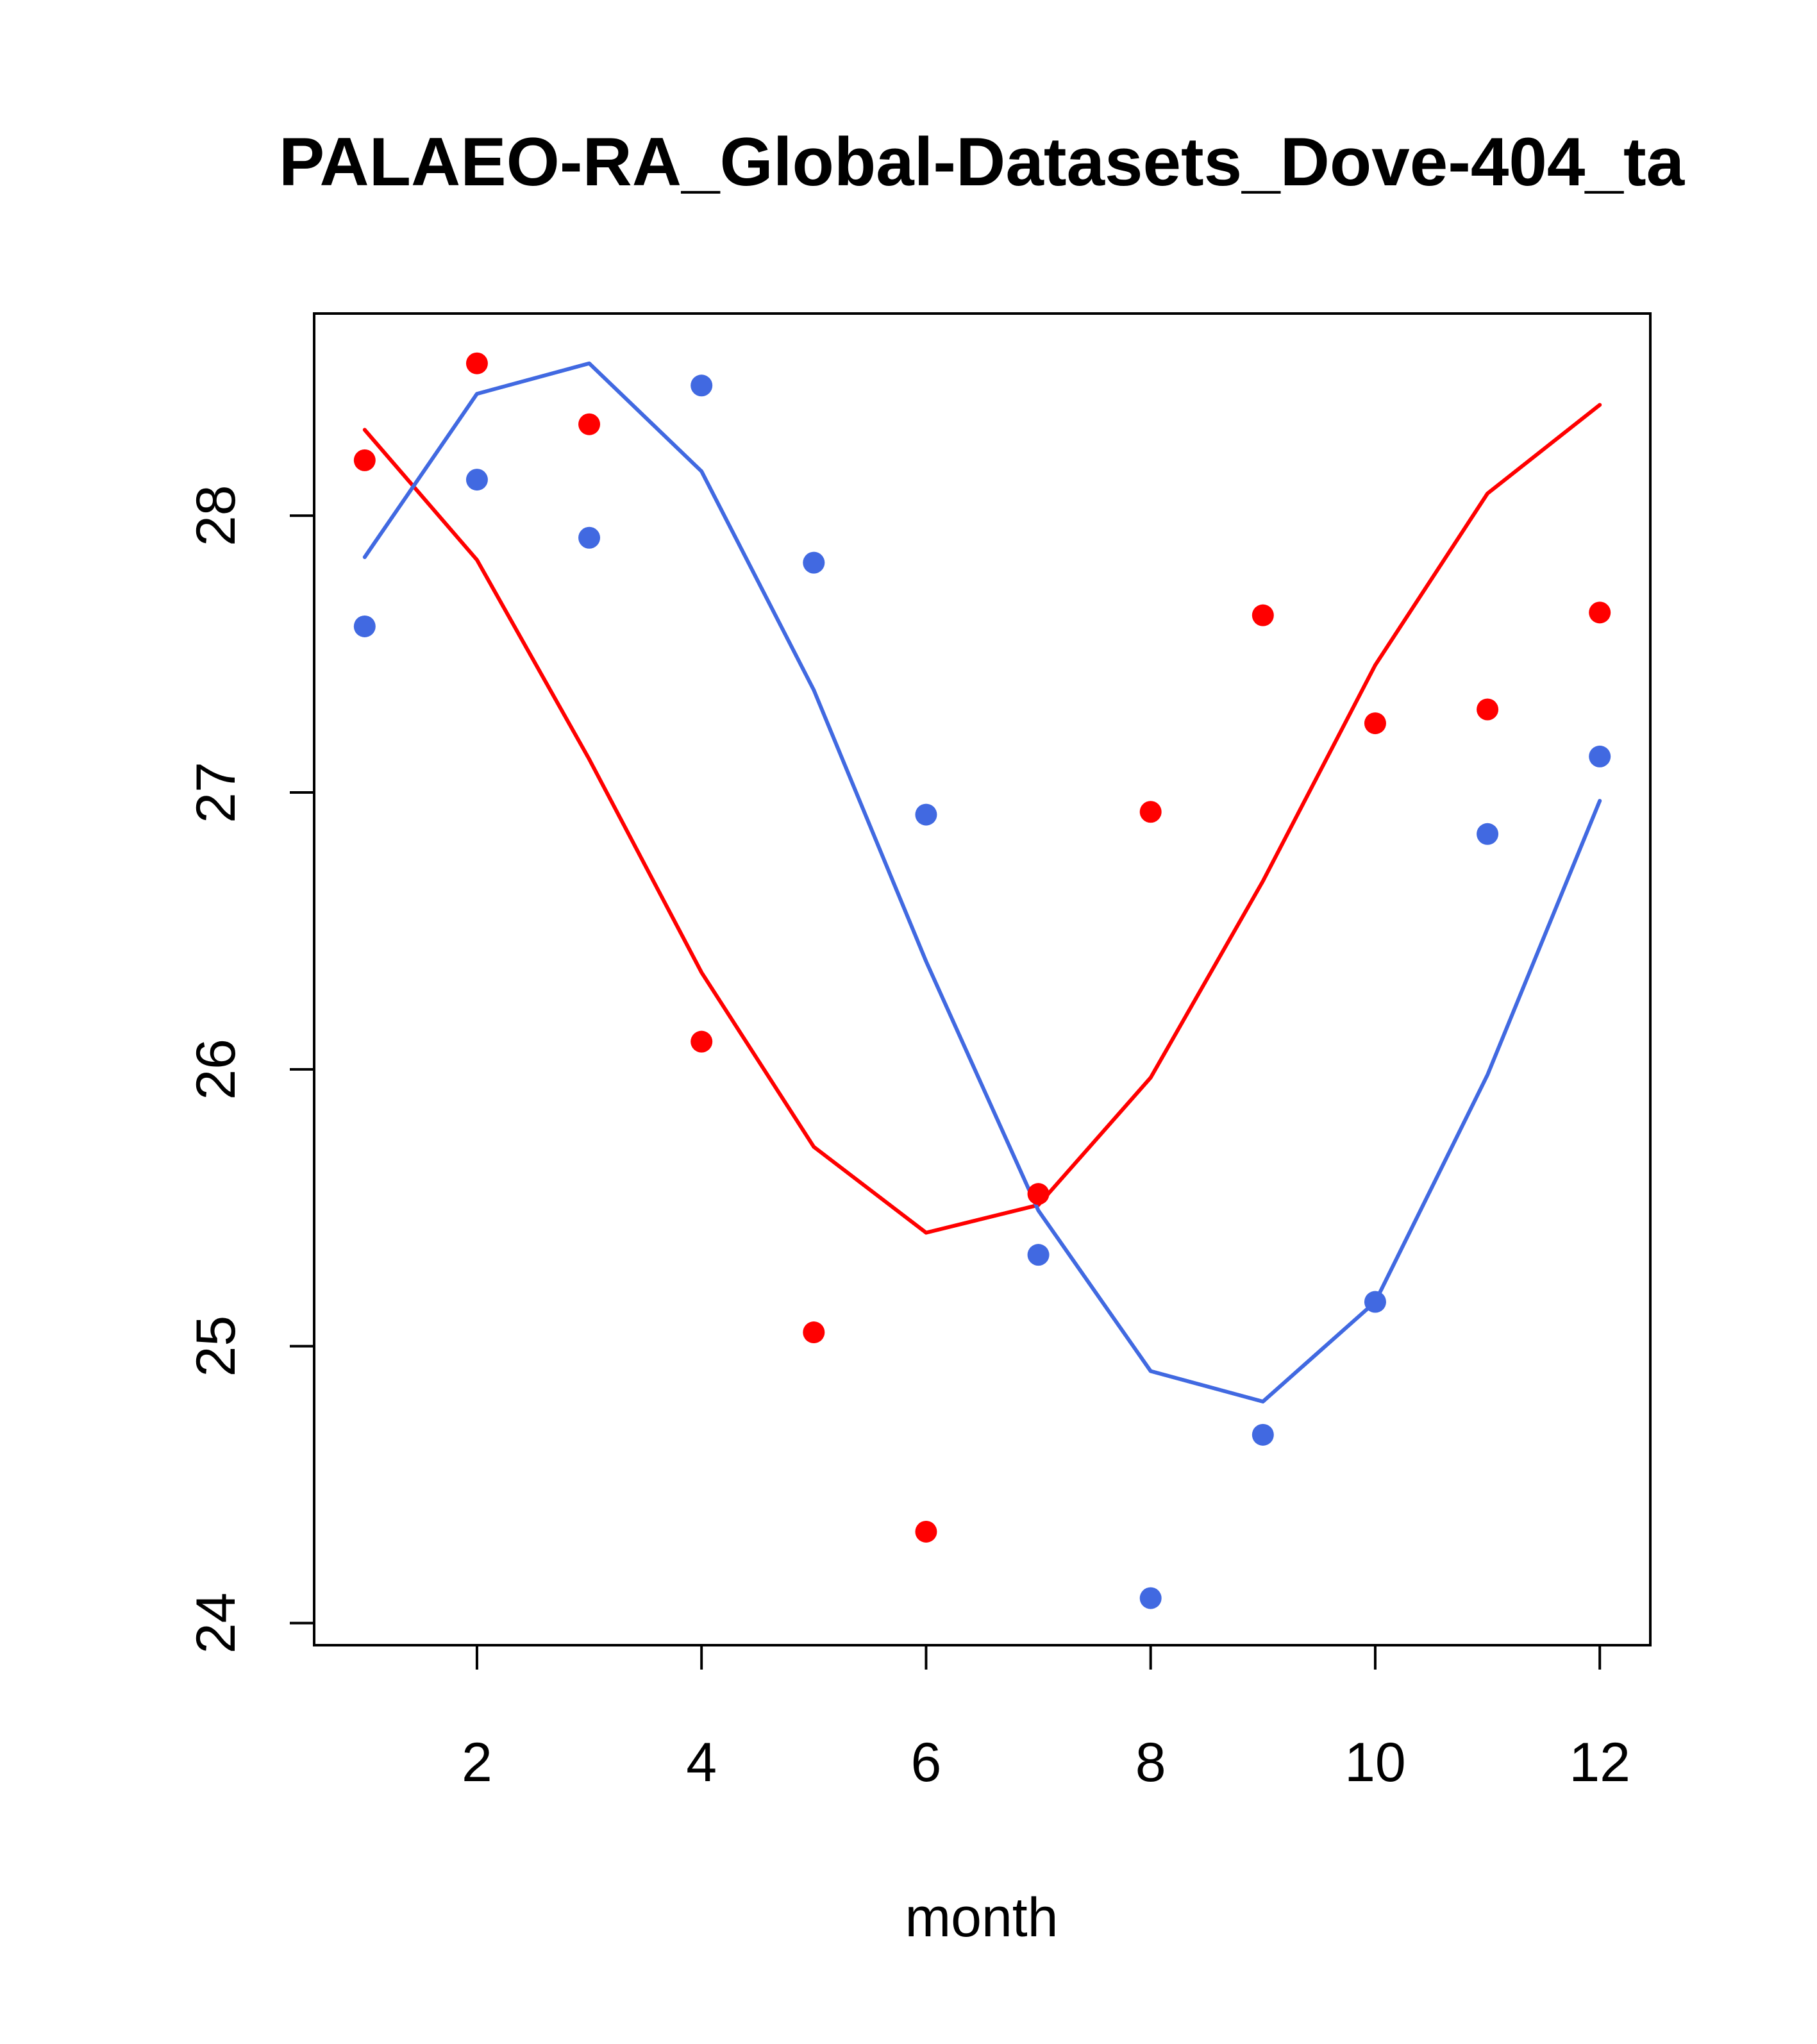 The width and height of the screenshot is (1817, 2044). What do you see at coordinates (216, 515) in the screenshot?
I see `y-tick-label: 28` at bounding box center [216, 515].